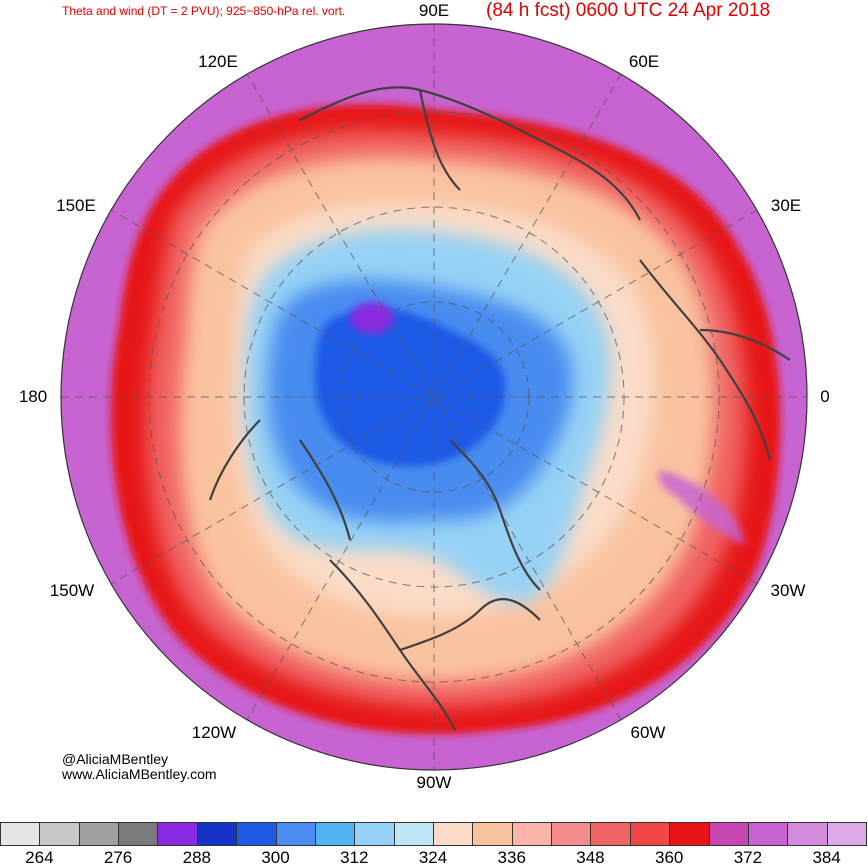  I want to click on longitude-label-60w: 60W, so click(648, 732).